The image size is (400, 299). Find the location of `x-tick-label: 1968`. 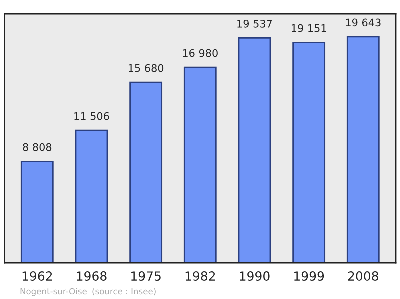

x-tick-label: 1968 is located at coordinates (92, 277).